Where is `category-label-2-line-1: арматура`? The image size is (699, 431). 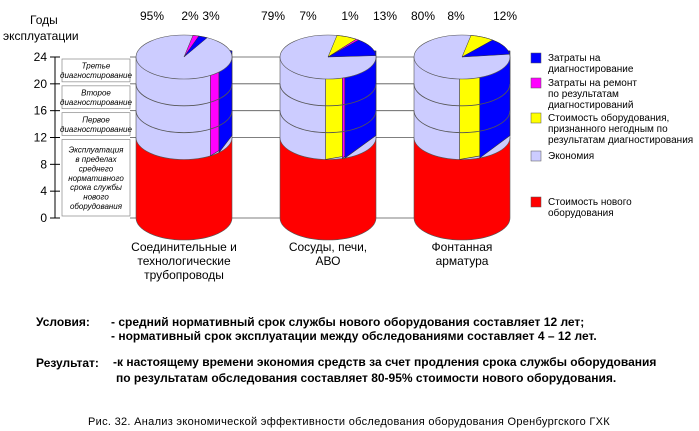
category-label-2-line-1: арматура is located at coordinates (462, 261).